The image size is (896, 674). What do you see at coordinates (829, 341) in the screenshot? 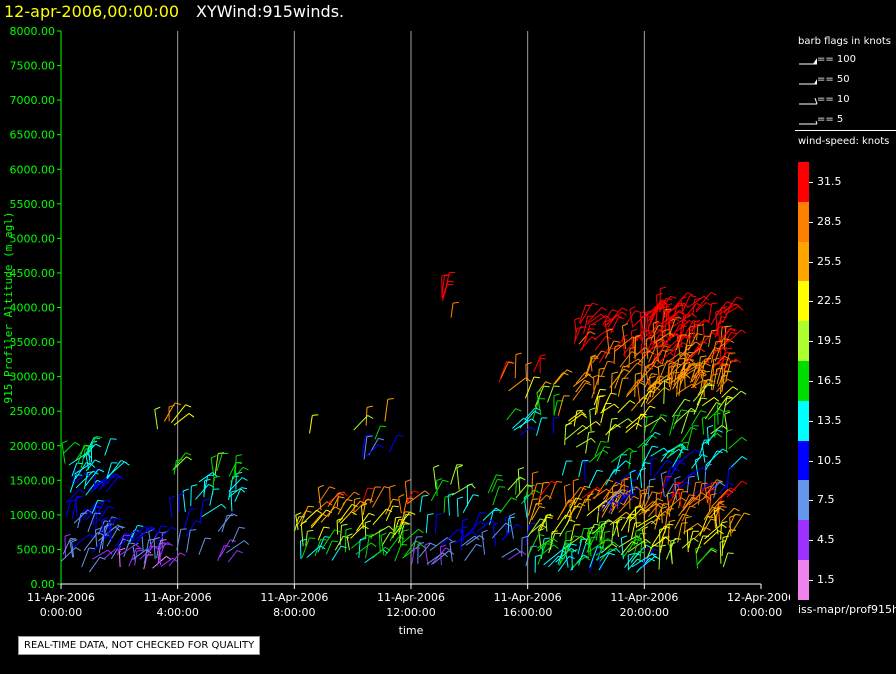
I see `speed-scale-label: 19.5` at bounding box center [829, 341].